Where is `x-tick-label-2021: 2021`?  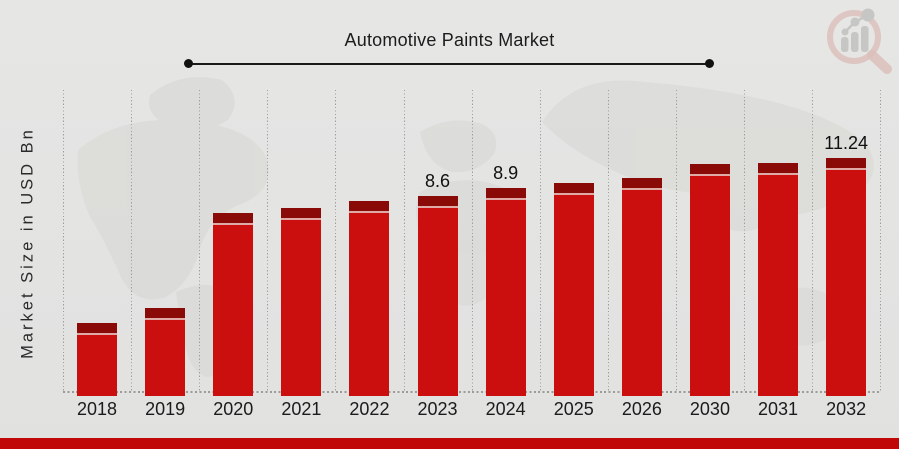 x-tick-label-2021: 2021 is located at coordinates (301, 409).